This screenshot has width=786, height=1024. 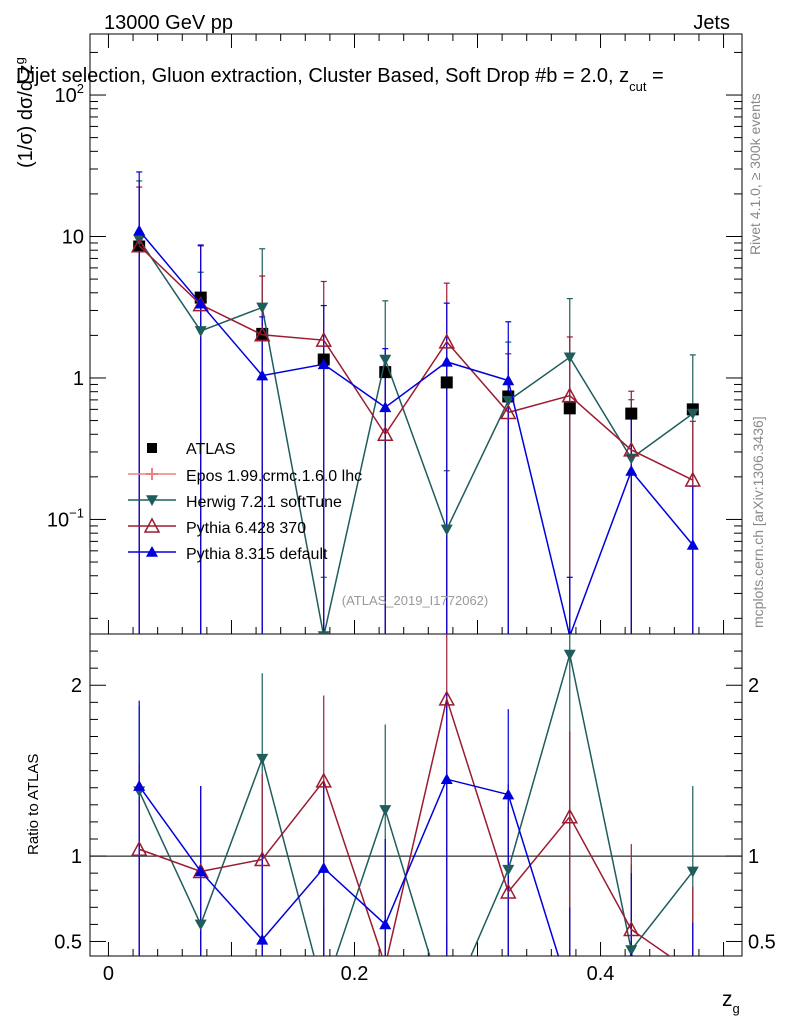 What do you see at coordinates (76, 857) in the screenshot?
I see `ratio-y-tick-label: 1` at bounding box center [76, 857].